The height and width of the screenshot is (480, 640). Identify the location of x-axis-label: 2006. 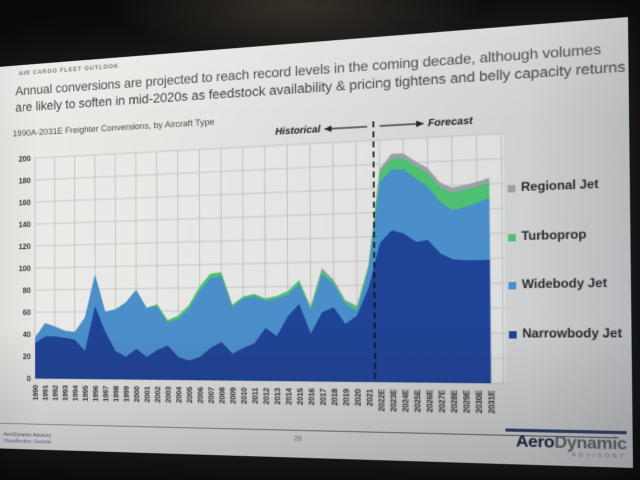
(201, 395).